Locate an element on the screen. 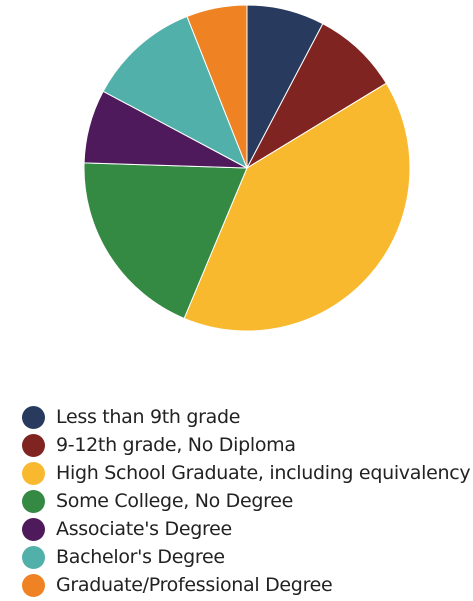 The image size is (473, 601). legend-label: Associate's Degree is located at coordinates (144, 529).